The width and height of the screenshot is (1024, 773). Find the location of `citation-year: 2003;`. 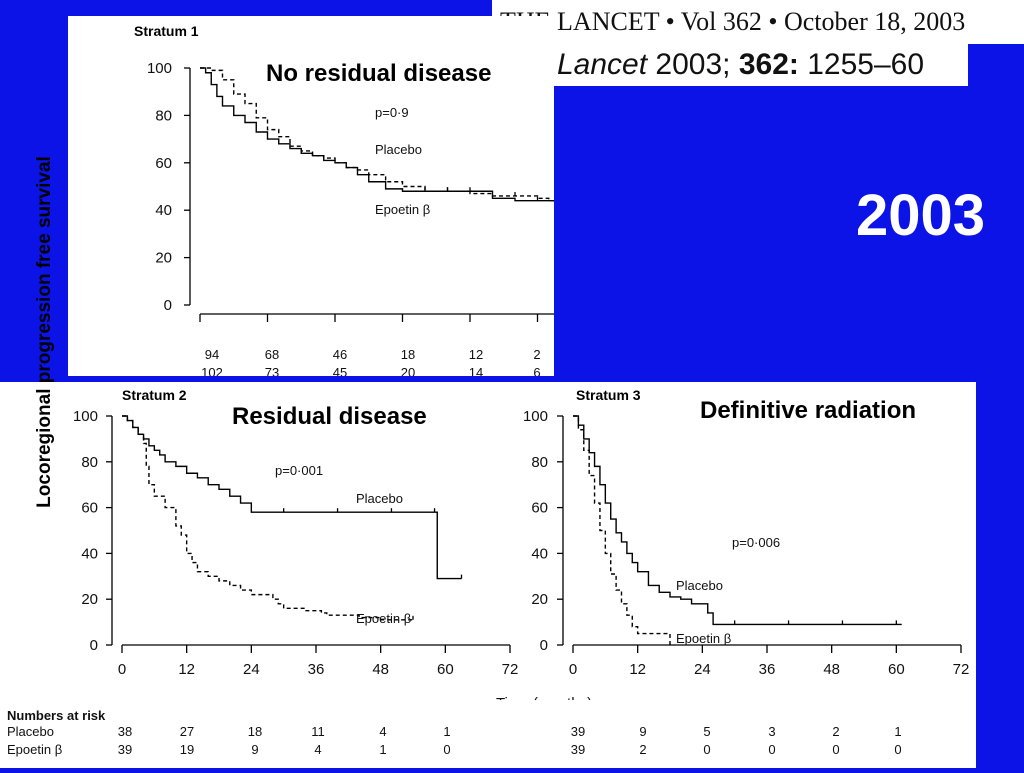

citation-year: 2003; is located at coordinates (693, 64).